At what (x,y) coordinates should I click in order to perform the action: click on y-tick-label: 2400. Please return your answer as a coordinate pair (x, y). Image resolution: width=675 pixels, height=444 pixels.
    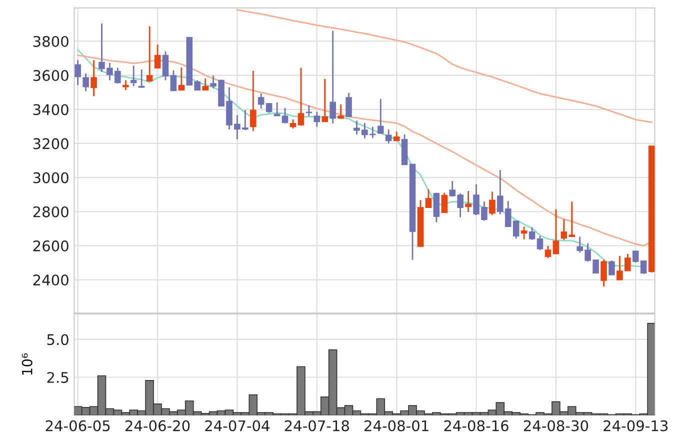
    Looking at the image, I should click on (50, 280).